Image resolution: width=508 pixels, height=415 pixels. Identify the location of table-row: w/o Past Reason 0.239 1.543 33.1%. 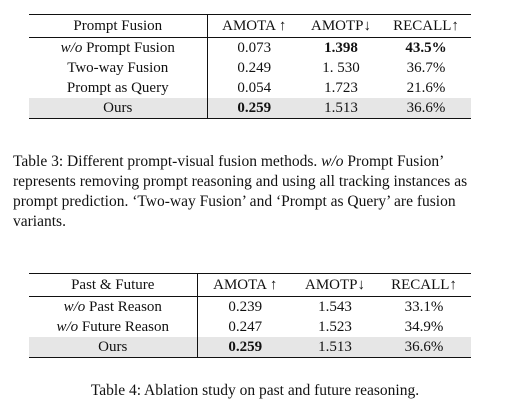
(250, 306).